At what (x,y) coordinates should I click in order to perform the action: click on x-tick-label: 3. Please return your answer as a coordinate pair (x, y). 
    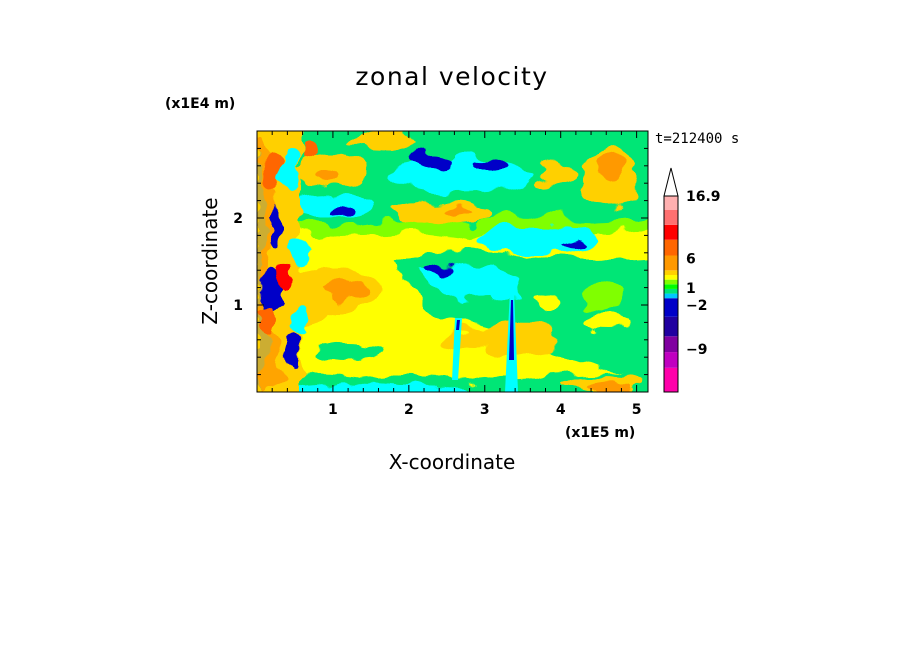
    Looking at the image, I should click on (485, 410).